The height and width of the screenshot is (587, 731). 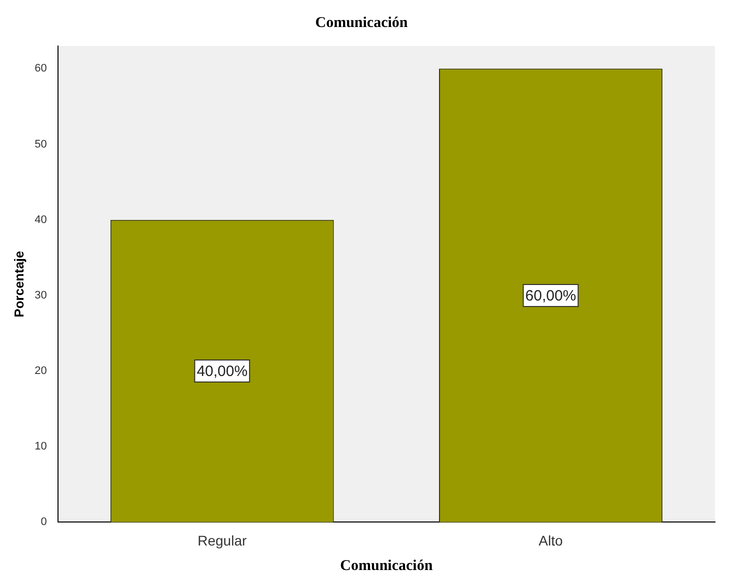 I want to click on y-tick-label: 0, so click(x=43, y=522).